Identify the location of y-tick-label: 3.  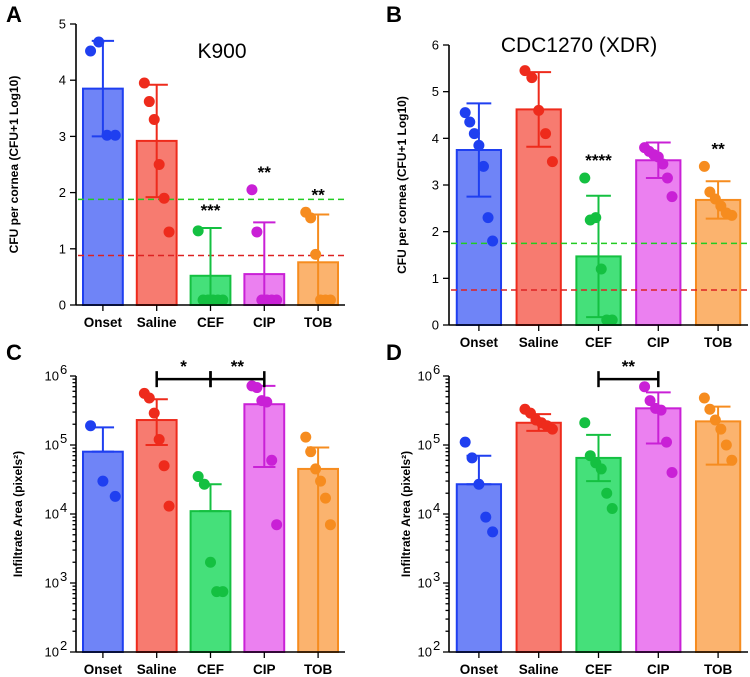
(62, 136).